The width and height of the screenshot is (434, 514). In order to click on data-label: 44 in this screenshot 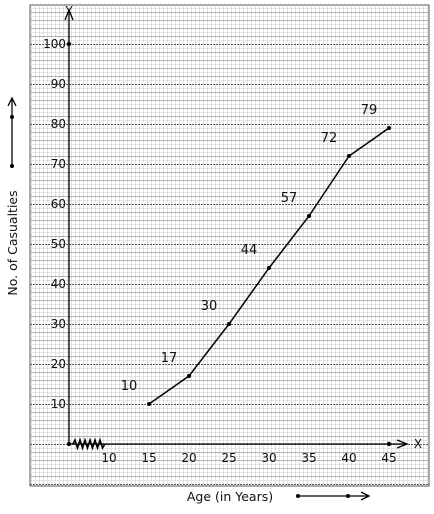, I will do `click(249, 250)`.